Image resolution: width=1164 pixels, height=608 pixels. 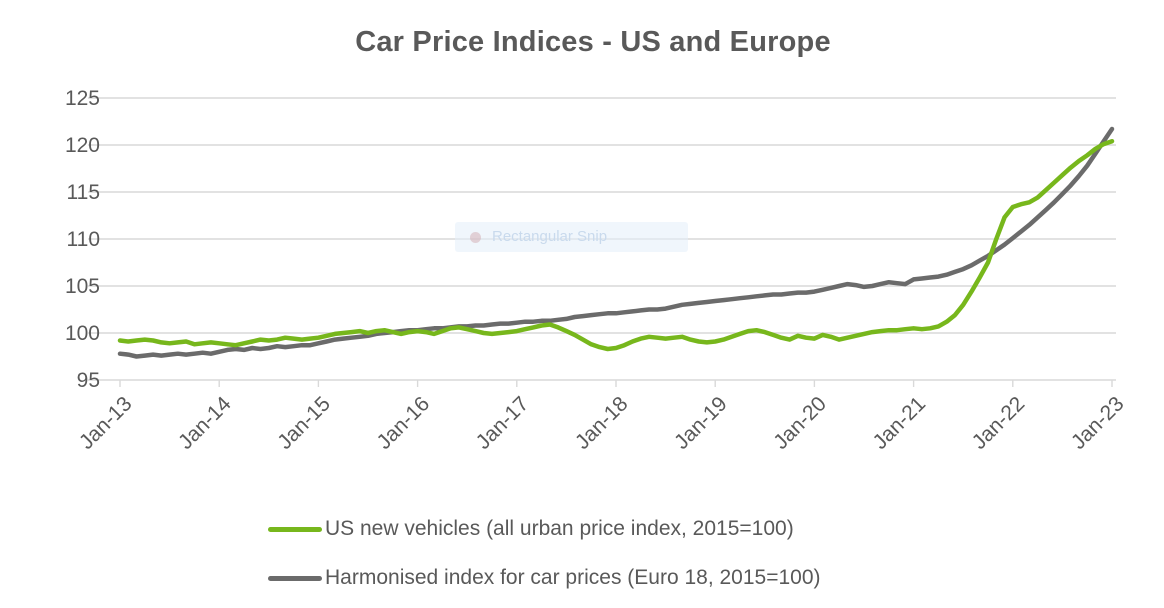 What do you see at coordinates (82, 333) in the screenshot?
I see `svg-text: 100` at bounding box center [82, 333].